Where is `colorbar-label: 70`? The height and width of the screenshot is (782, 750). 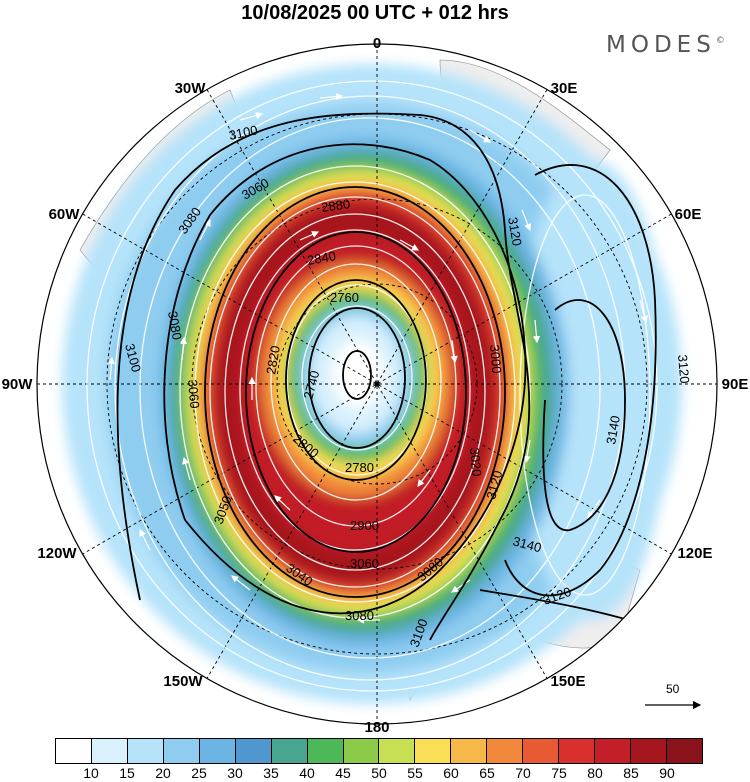
colorbar-label: 70 is located at coordinates (523, 773).